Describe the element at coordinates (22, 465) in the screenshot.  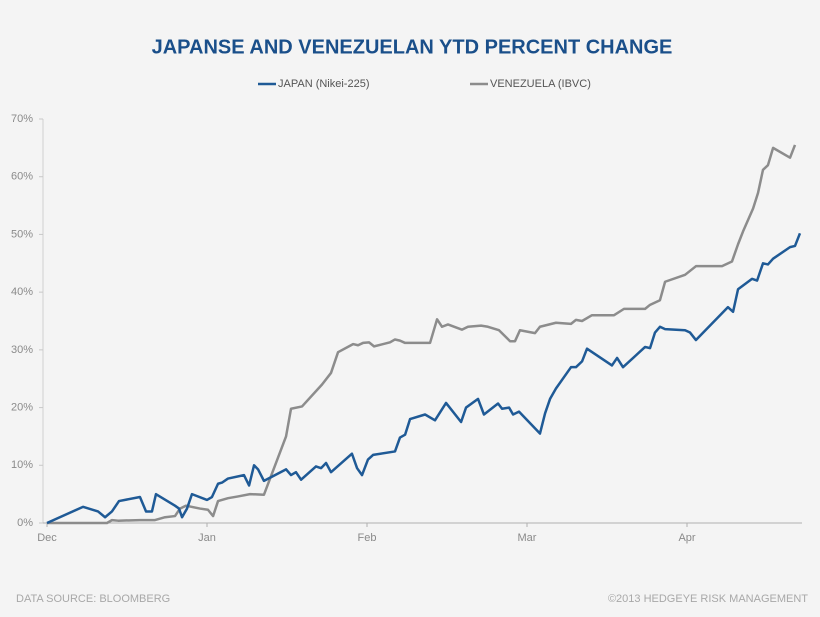
I see `y-tick-label: 10%` at that location.